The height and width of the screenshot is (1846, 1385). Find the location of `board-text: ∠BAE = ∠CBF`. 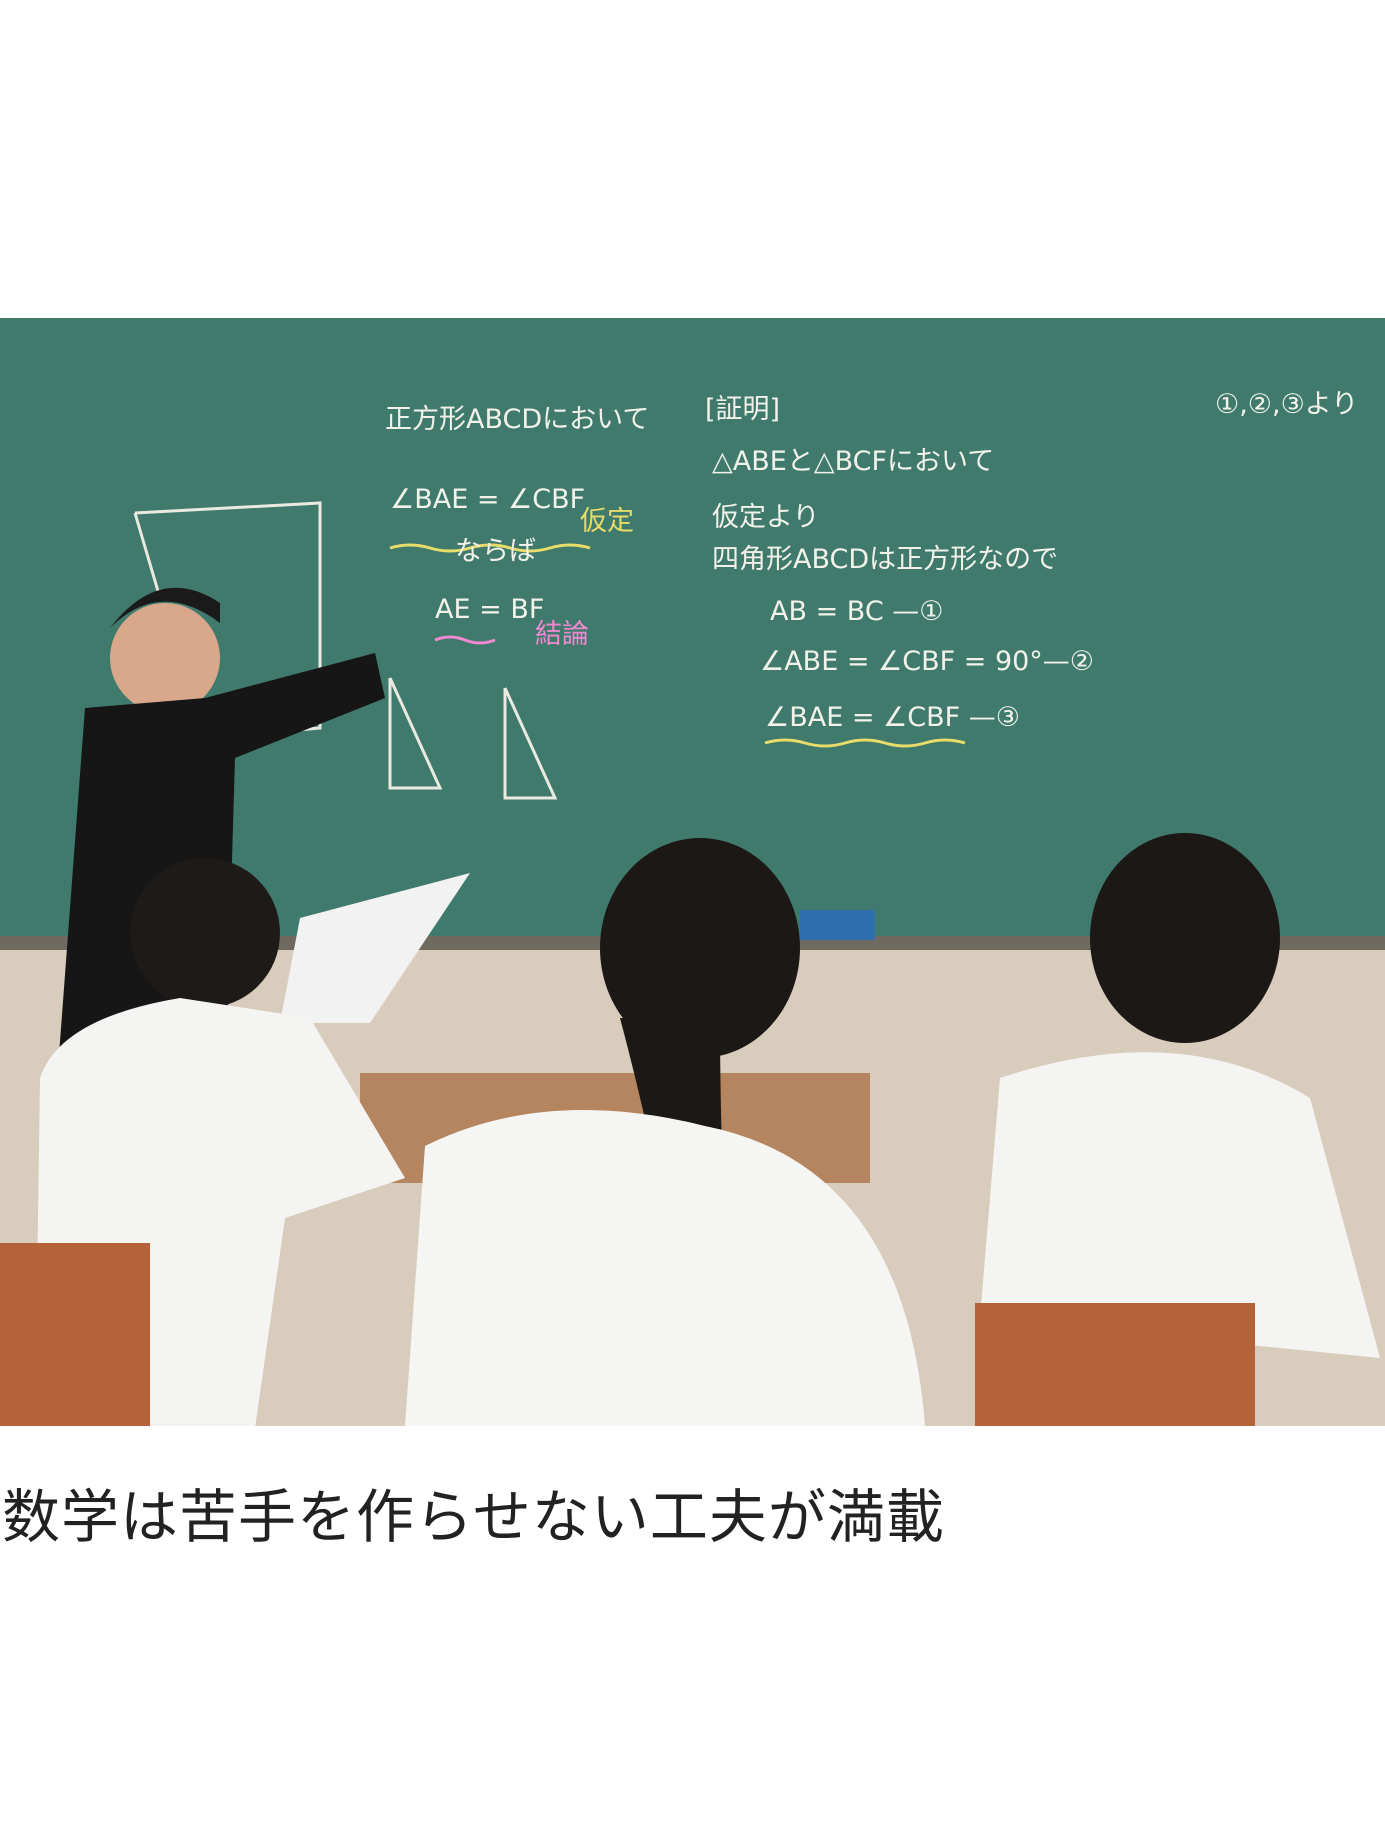

board-text: ∠BAE = ∠CBF is located at coordinates (487, 499).